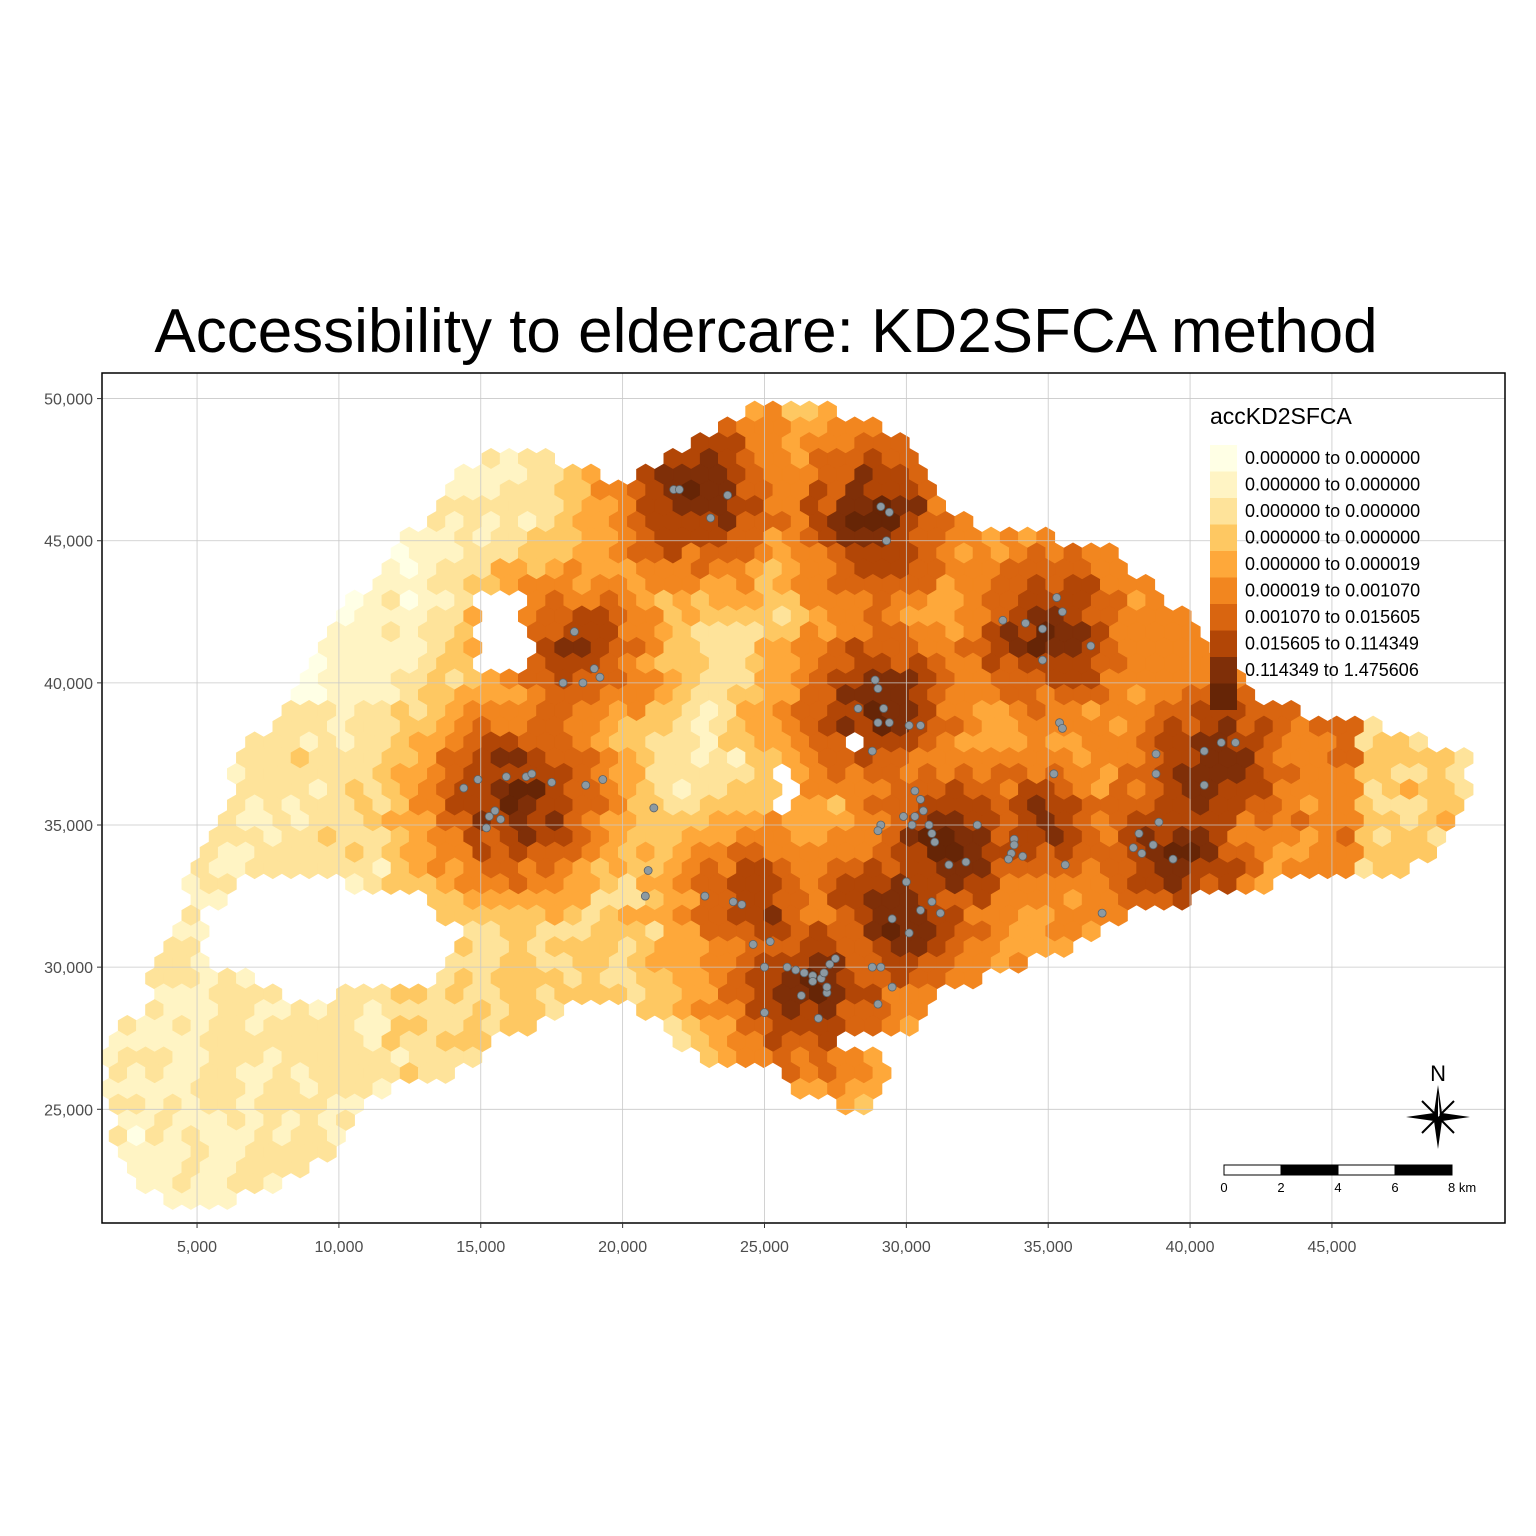 This screenshot has width=1536, height=1536. I want to click on legend-label: 0.001070 to 0.015605, so click(1332, 617).